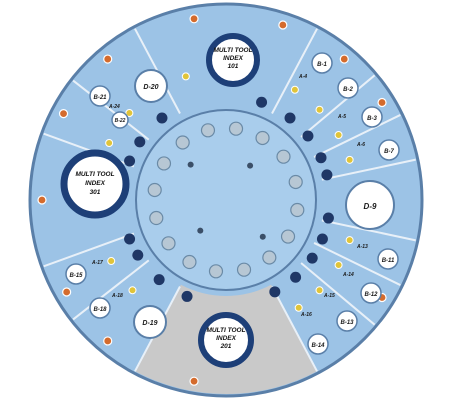 The height and width of the screenshot is (401, 450). I want to click on multi-tool-station-301: MULTI TOOL INDEX 301, so click(95, 184).